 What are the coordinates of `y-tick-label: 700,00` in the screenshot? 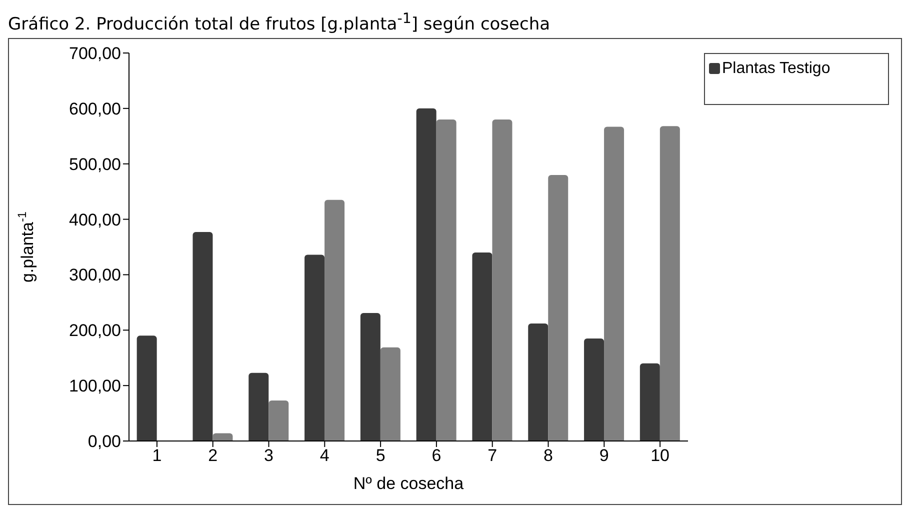 It's located at (95, 53).